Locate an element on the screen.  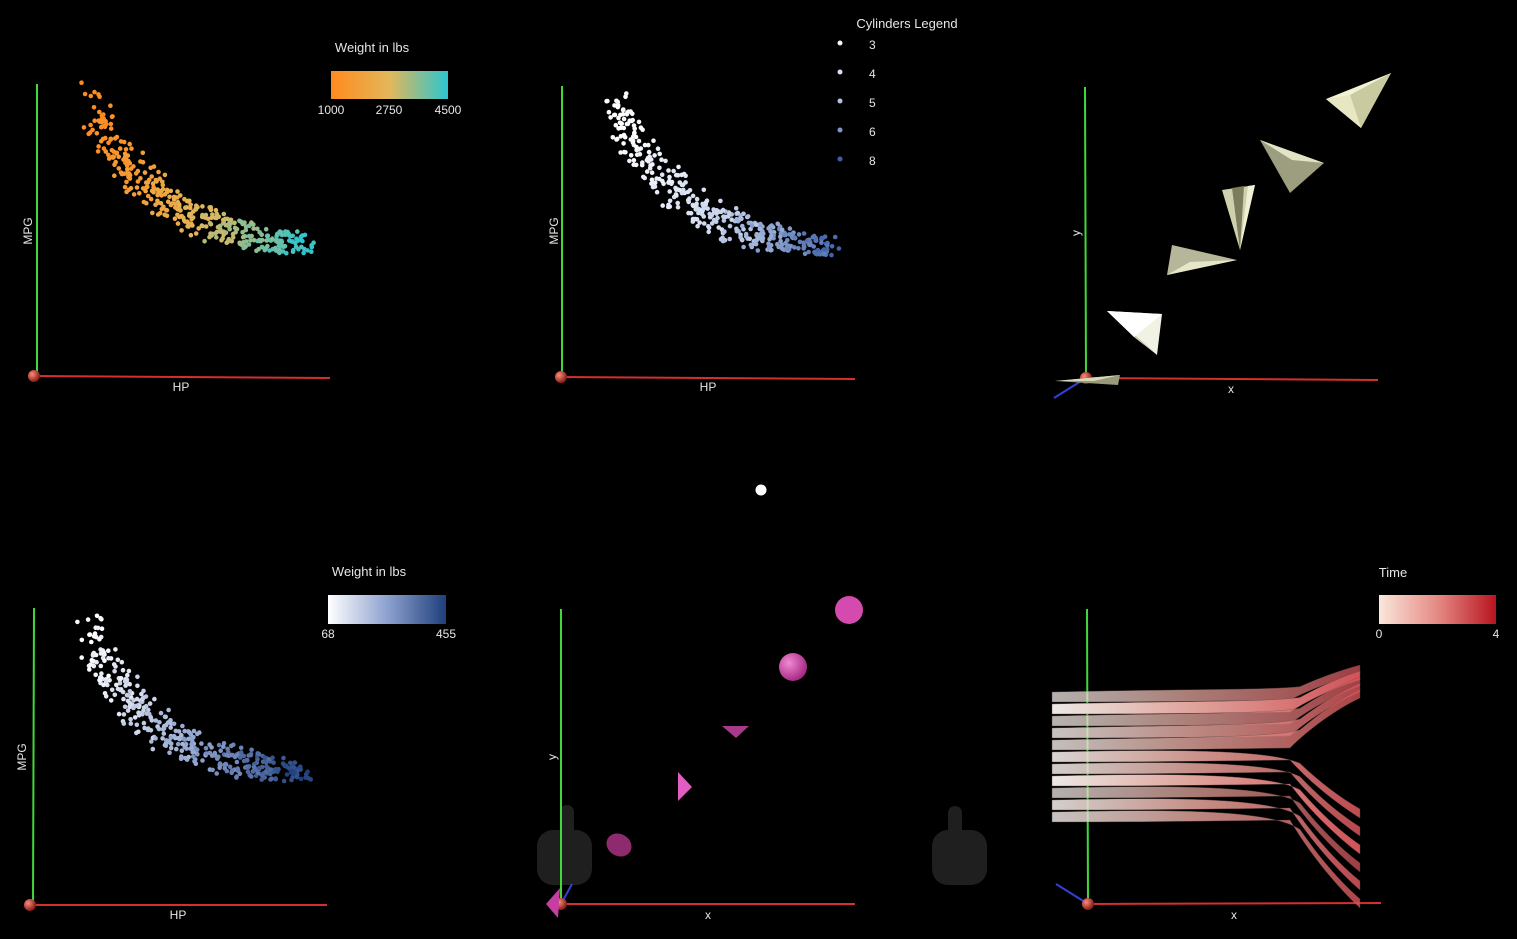
panel-magenta-glyphs: x y is located at coordinates (700, 759).